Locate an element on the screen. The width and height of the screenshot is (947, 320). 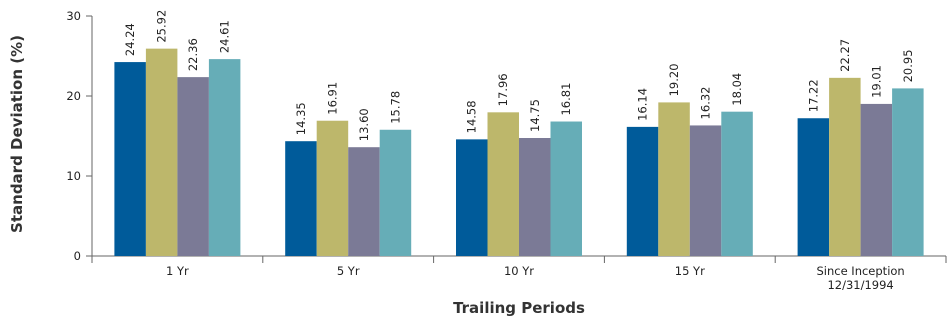
bar-value-label: 15.78 is located at coordinates (395, 107).